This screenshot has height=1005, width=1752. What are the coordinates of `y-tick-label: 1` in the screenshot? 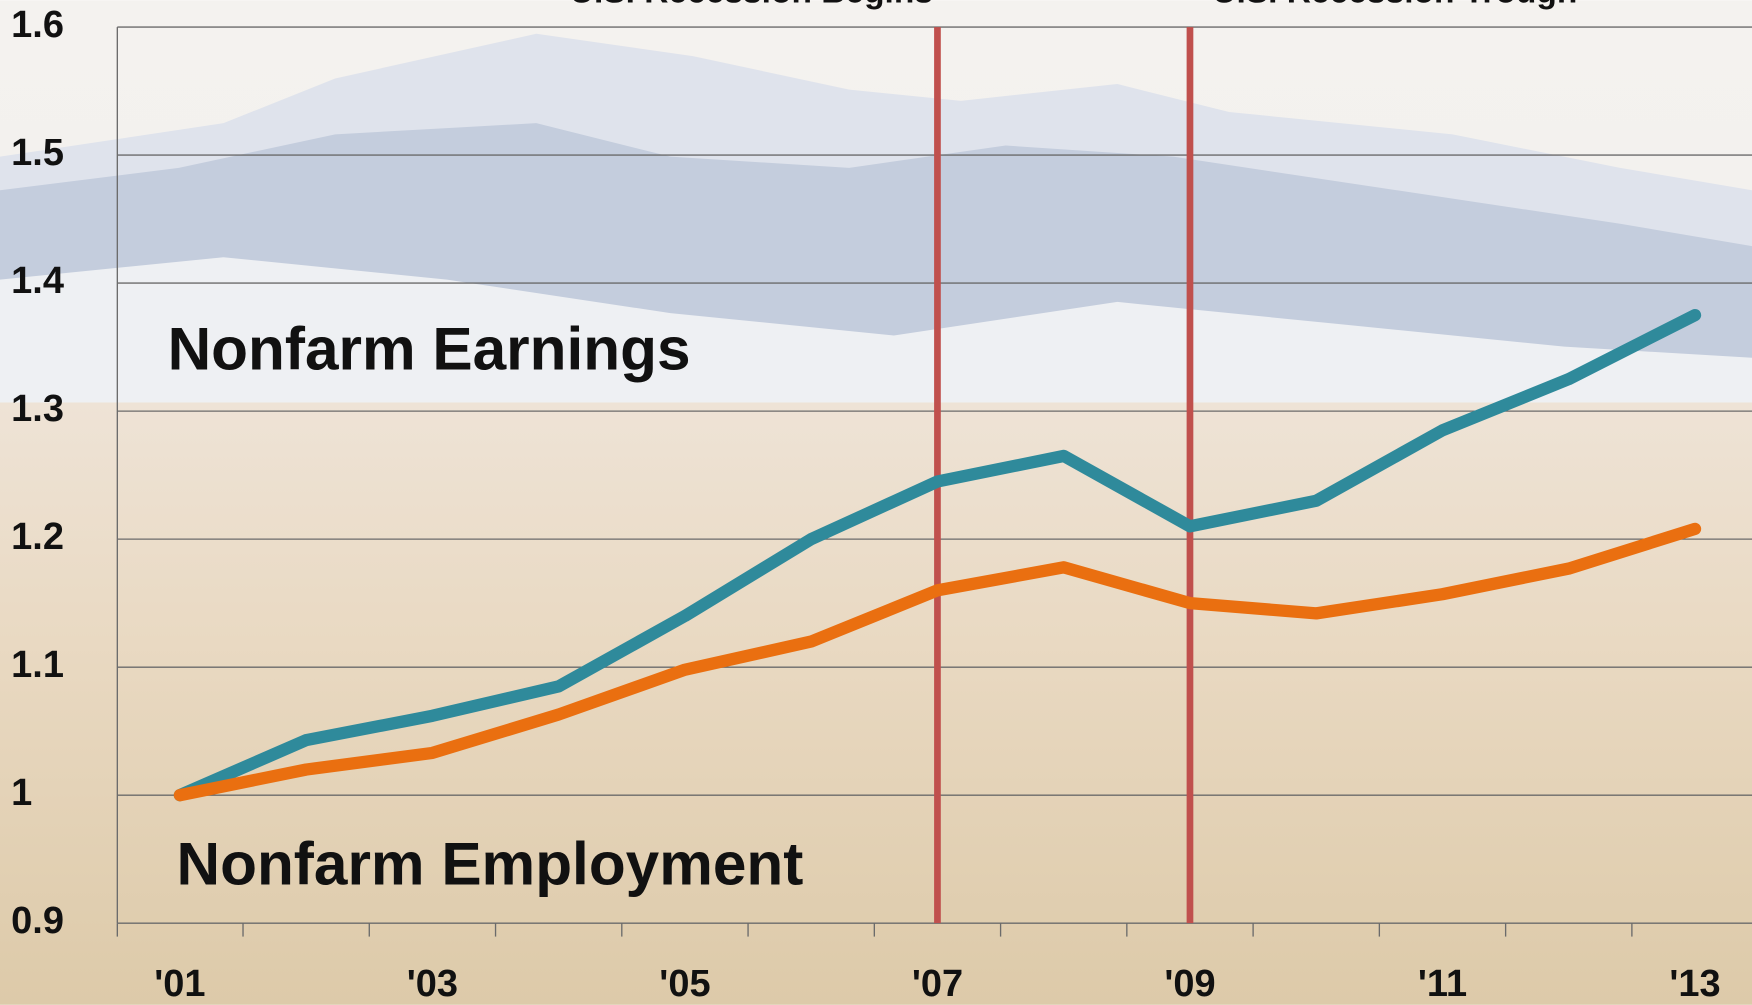 It's located at (21, 793).